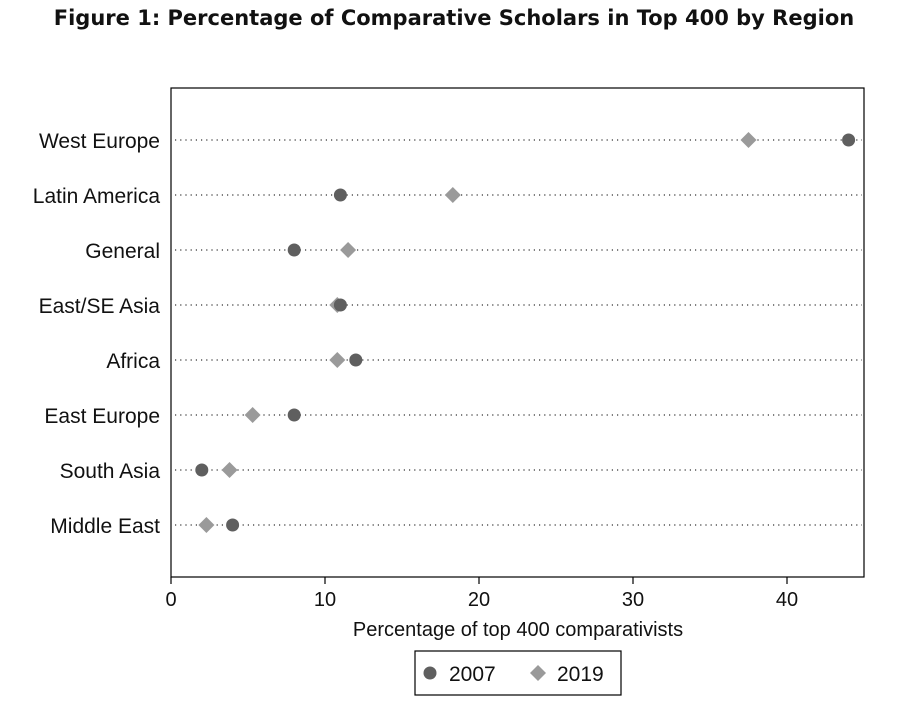  What do you see at coordinates (100, 306) in the screenshot?
I see `category-label-east-se-asia: East/SE Asia` at bounding box center [100, 306].